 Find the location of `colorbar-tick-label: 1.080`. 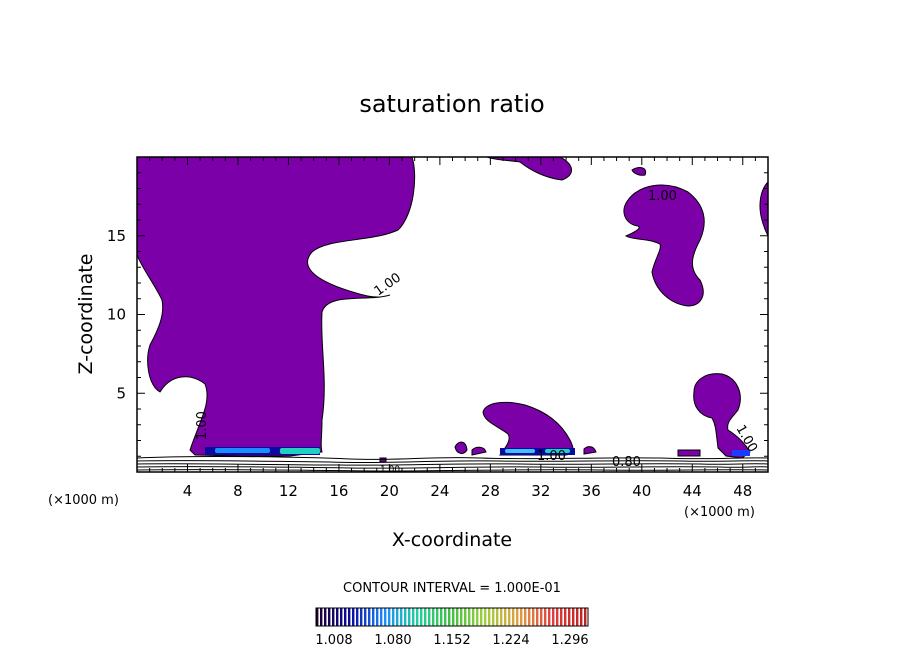

colorbar-tick-label: 1.080 is located at coordinates (392, 640).